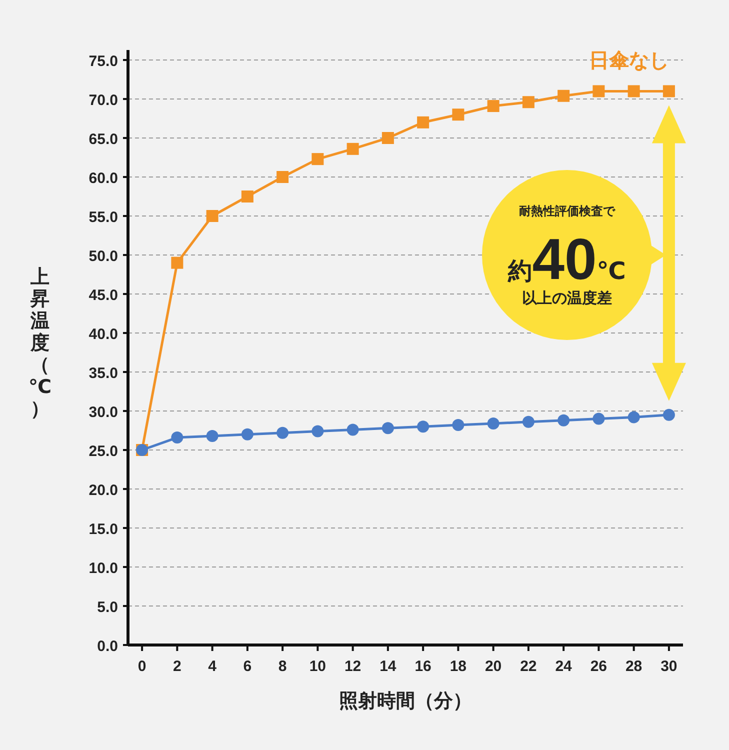 Image resolution: width=729 pixels, height=750 pixels. I want to click on y-tick-label: 40.0, so click(103, 334).